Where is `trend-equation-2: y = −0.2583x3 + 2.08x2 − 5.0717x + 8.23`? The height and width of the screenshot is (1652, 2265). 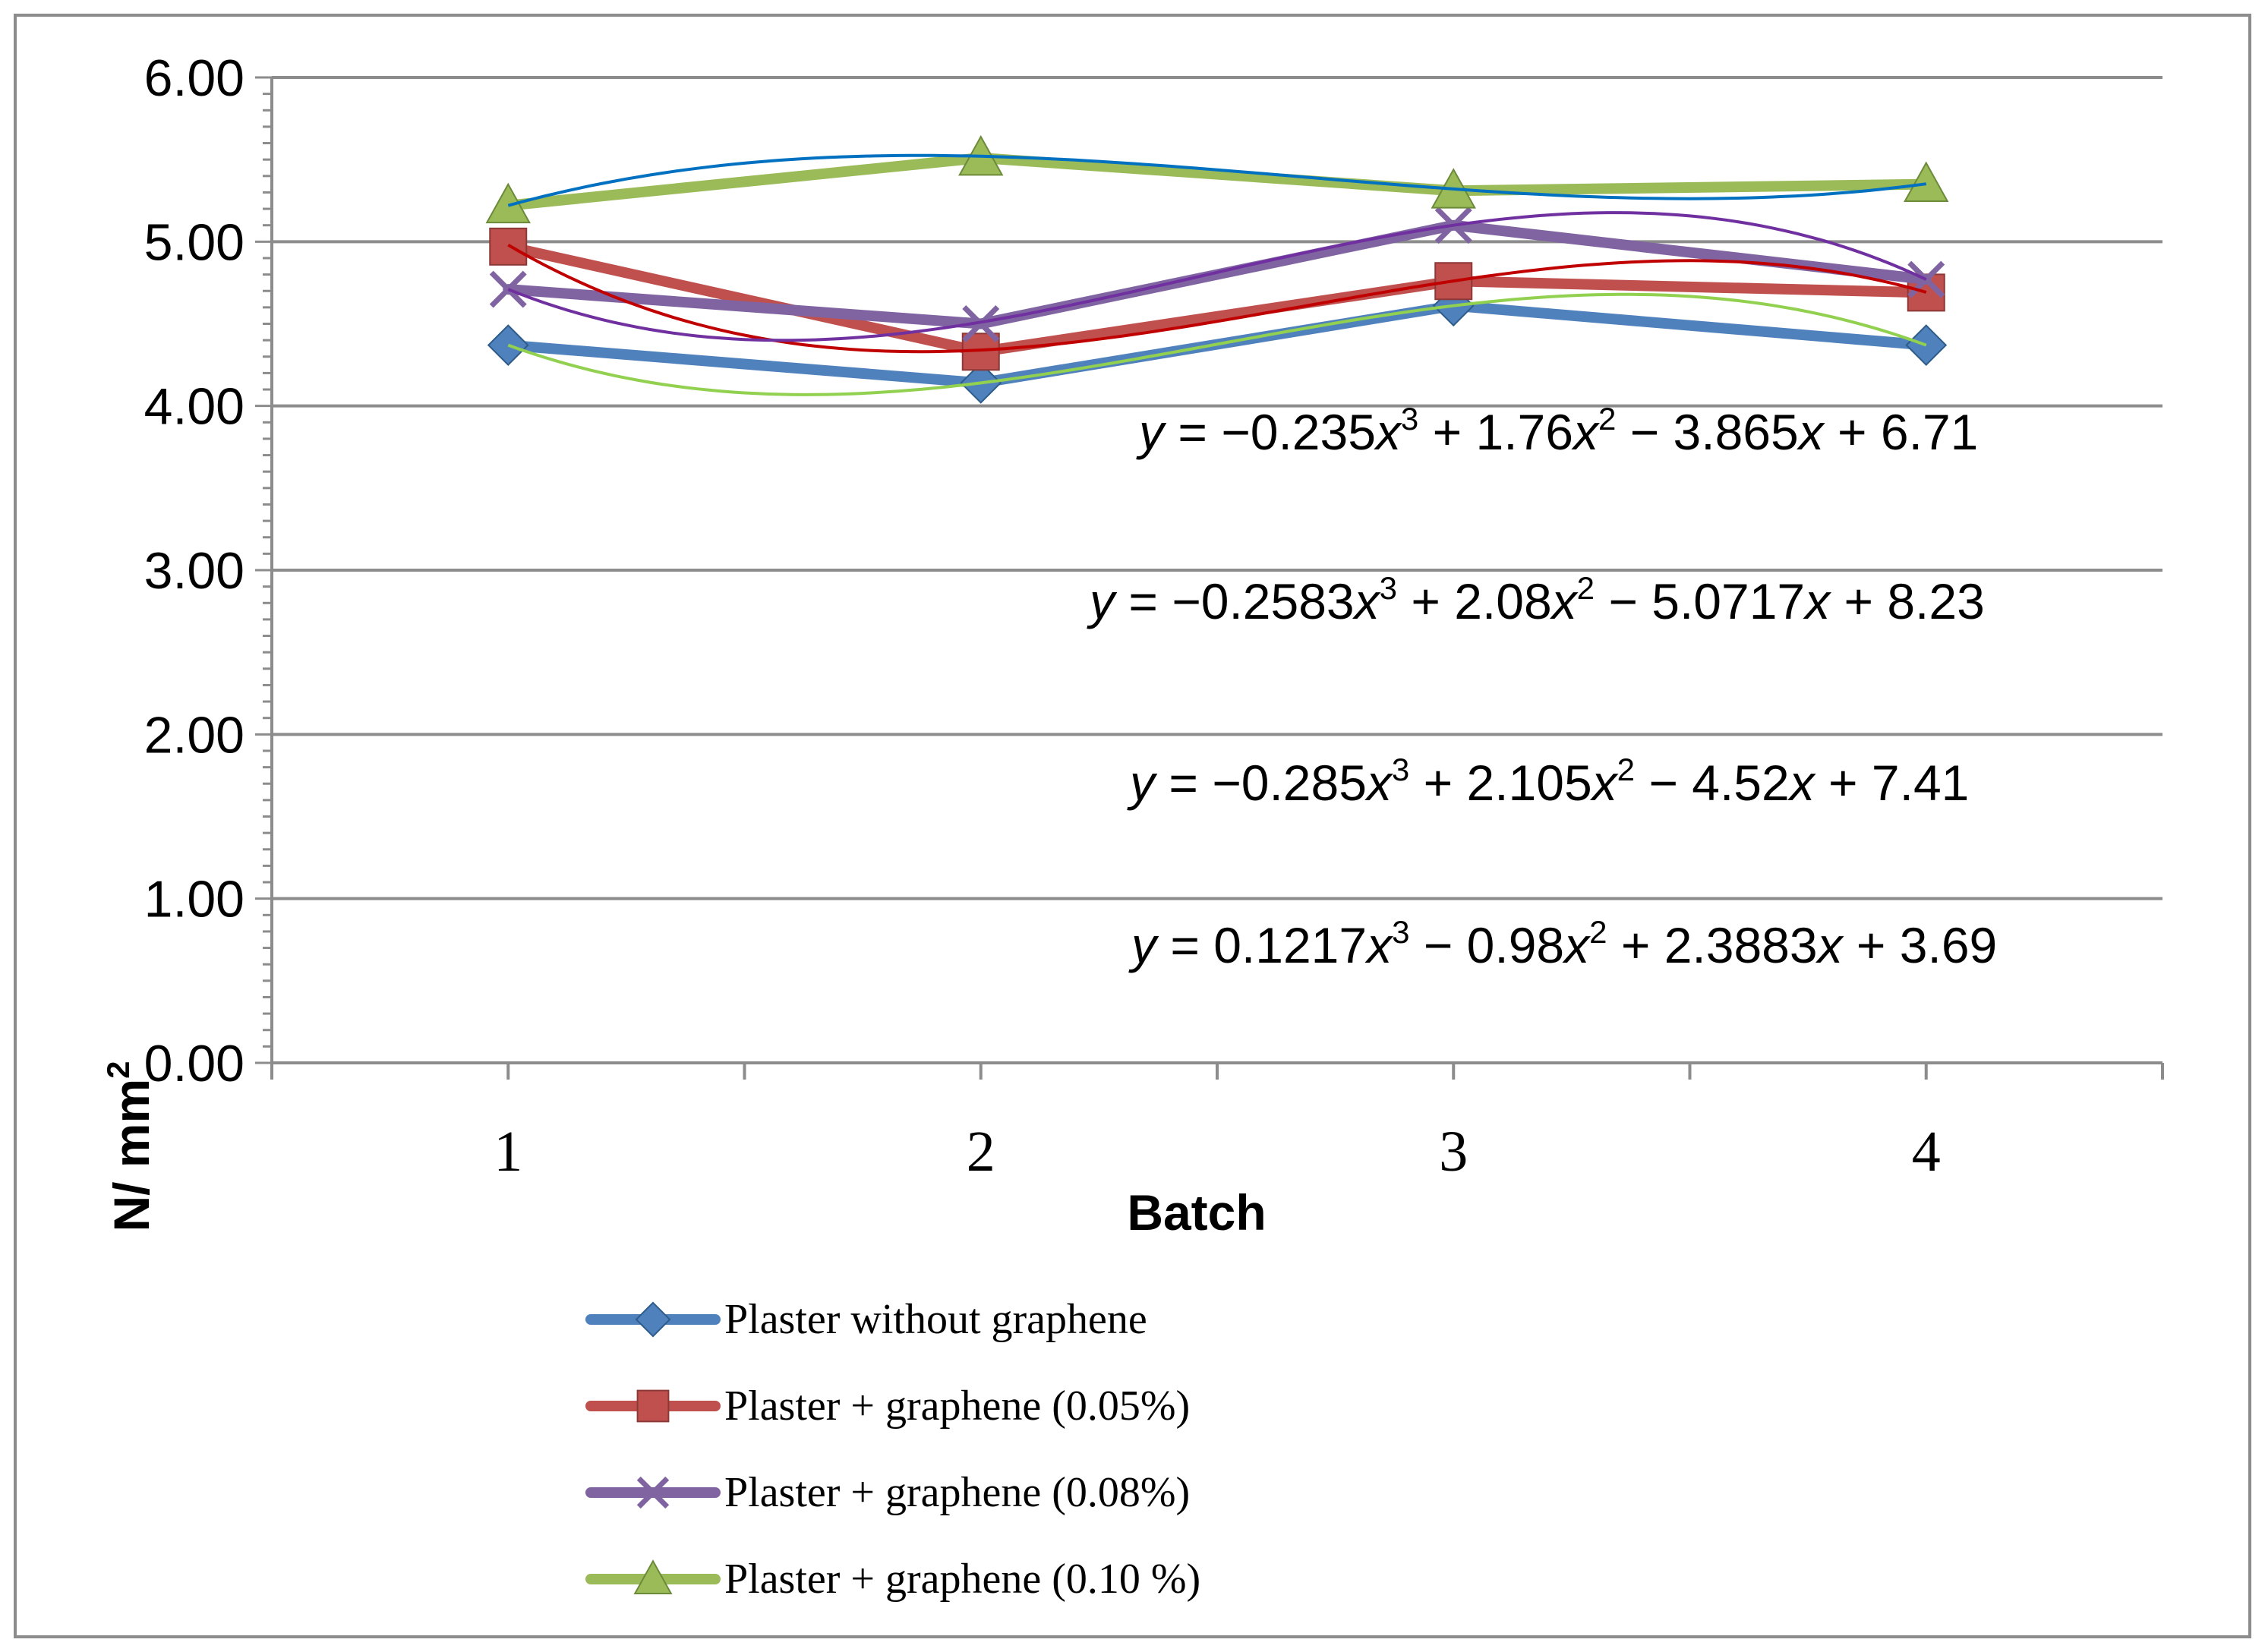 trend-equation-2: y = −0.2583x3 + 2.08x2 − 5.0717x + 8.23 is located at coordinates (1536, 599).